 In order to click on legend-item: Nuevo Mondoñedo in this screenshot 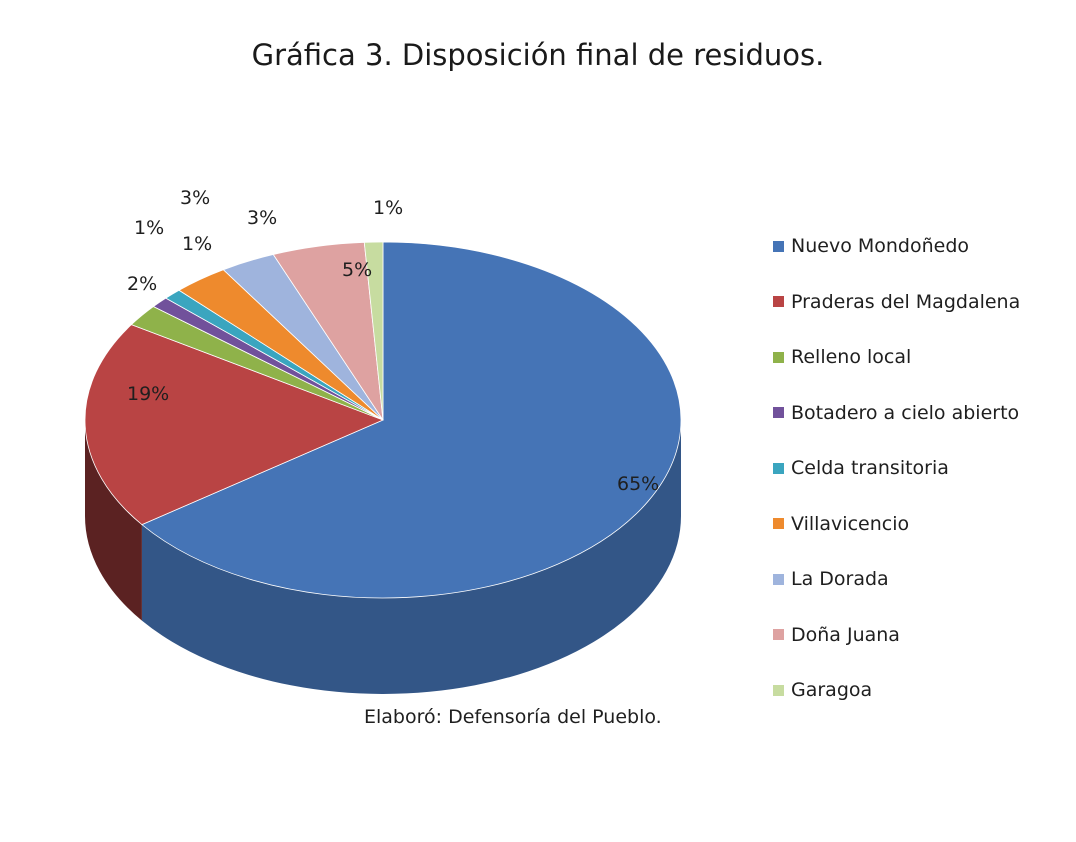, I will do `click(871, 246)`.